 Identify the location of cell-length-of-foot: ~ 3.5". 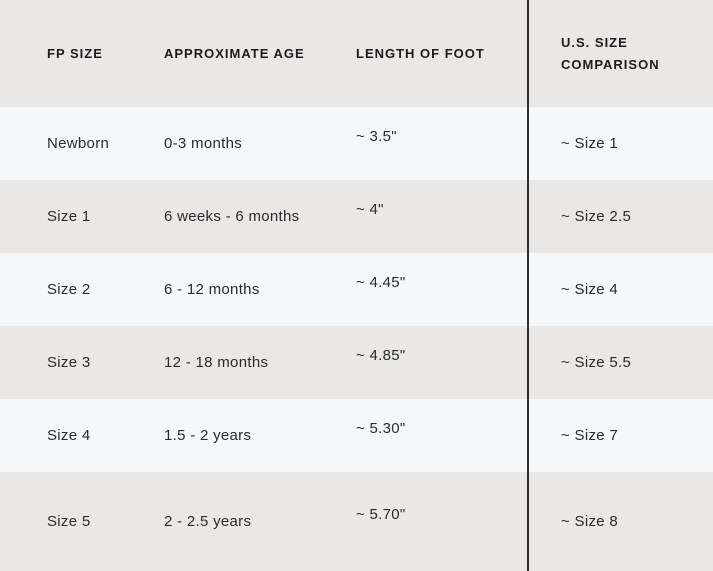
(376, 136).